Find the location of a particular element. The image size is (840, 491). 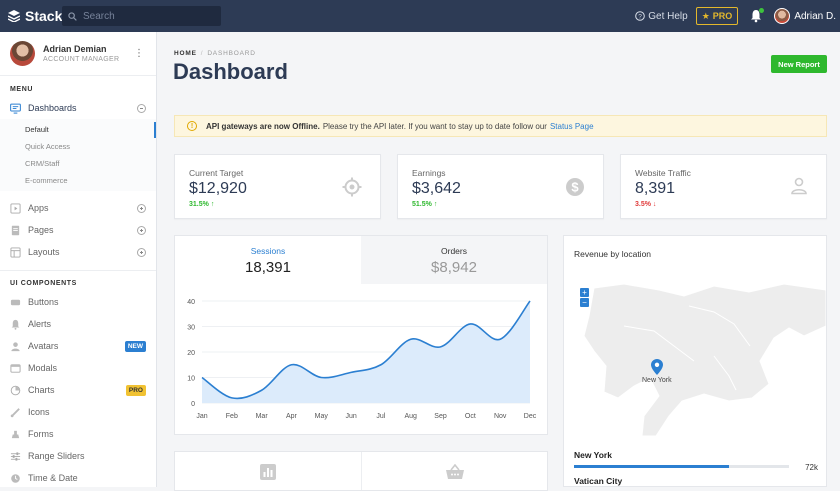

location-value: 72k is located at coordinates (811, 467).